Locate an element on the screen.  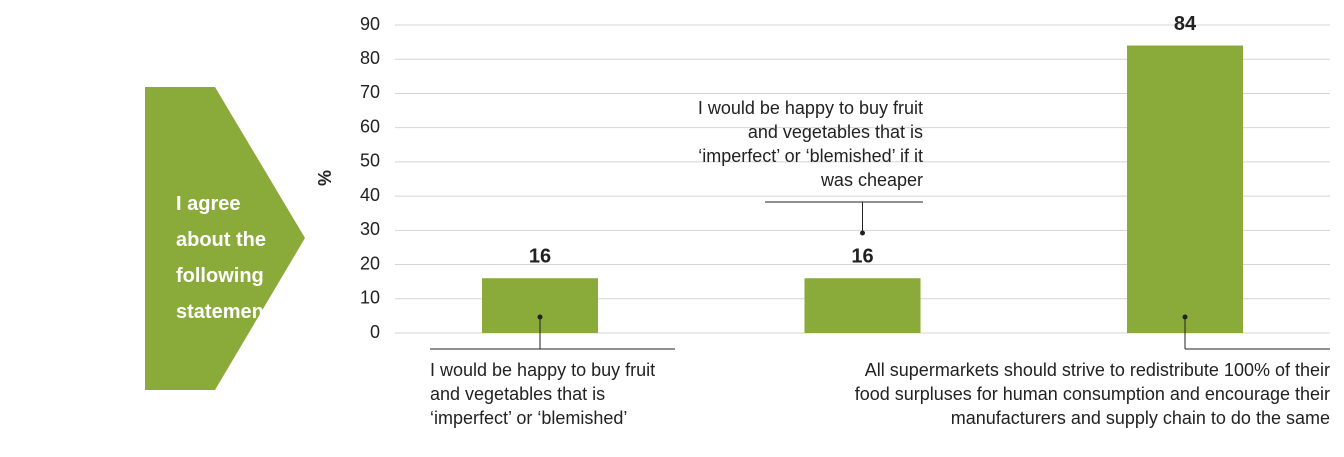
y-axis-label: % is located at coordinates (325, 178).